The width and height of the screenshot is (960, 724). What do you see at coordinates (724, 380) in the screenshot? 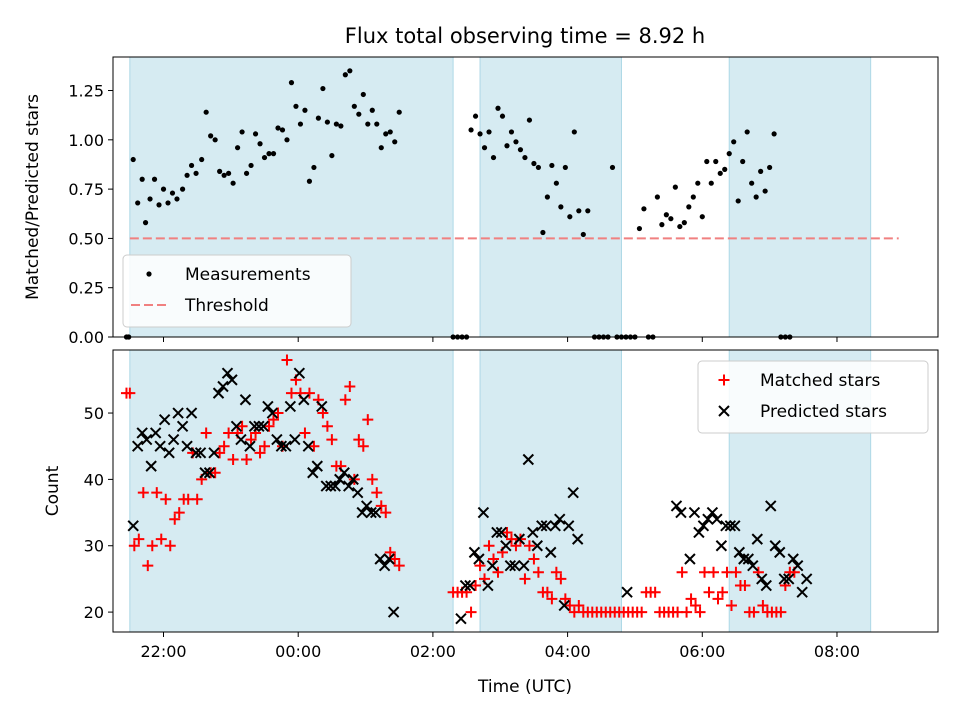
I see `legend-marker` at bounding box center [724, 380].